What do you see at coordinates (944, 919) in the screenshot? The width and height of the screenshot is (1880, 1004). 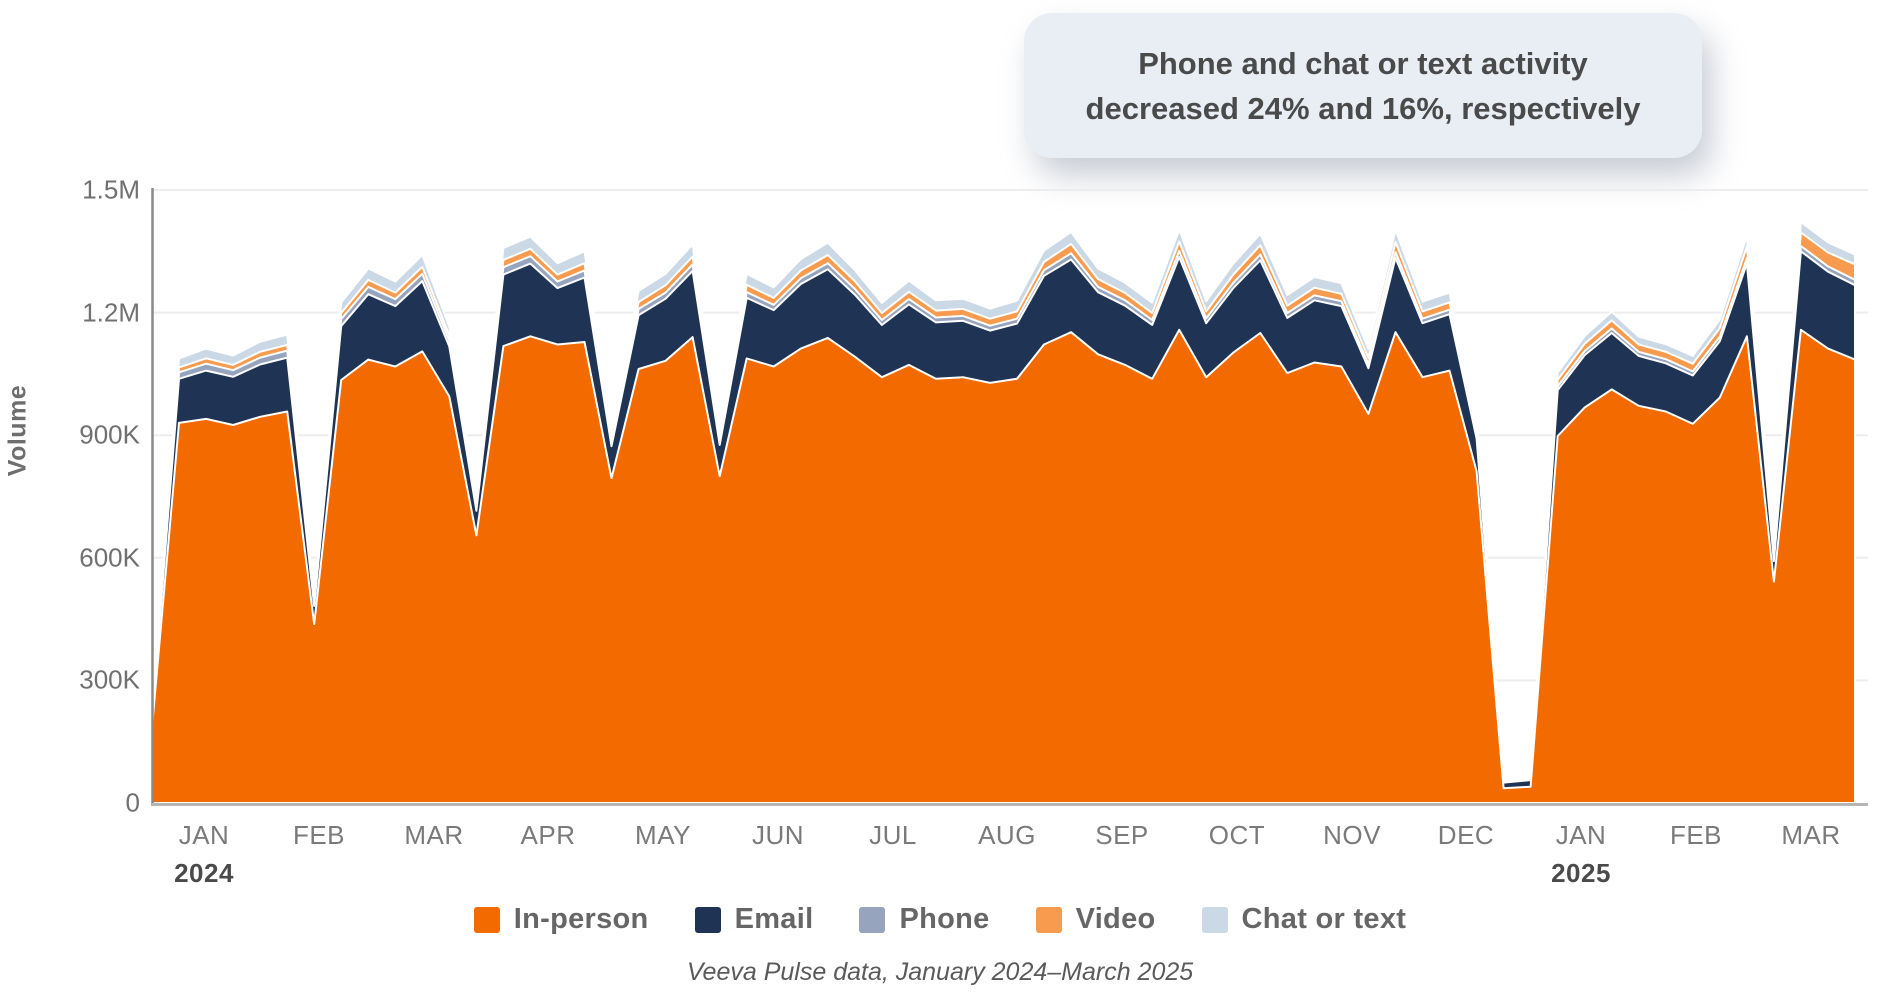 I see `legend-label: Phone` at bounding box center [944, 919].